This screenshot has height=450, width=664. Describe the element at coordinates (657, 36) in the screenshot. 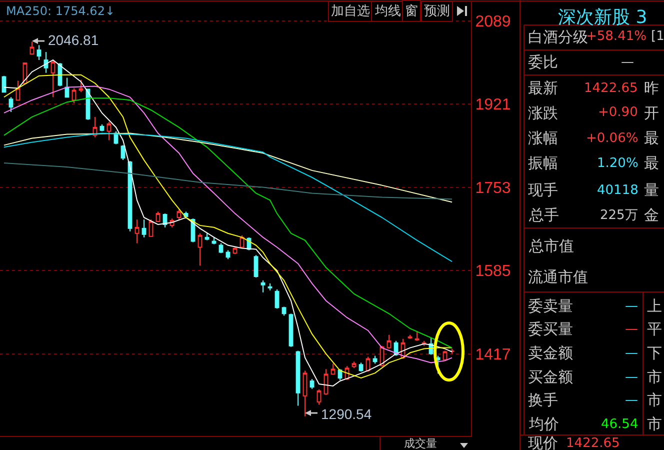

I see `text: [1` at that location.